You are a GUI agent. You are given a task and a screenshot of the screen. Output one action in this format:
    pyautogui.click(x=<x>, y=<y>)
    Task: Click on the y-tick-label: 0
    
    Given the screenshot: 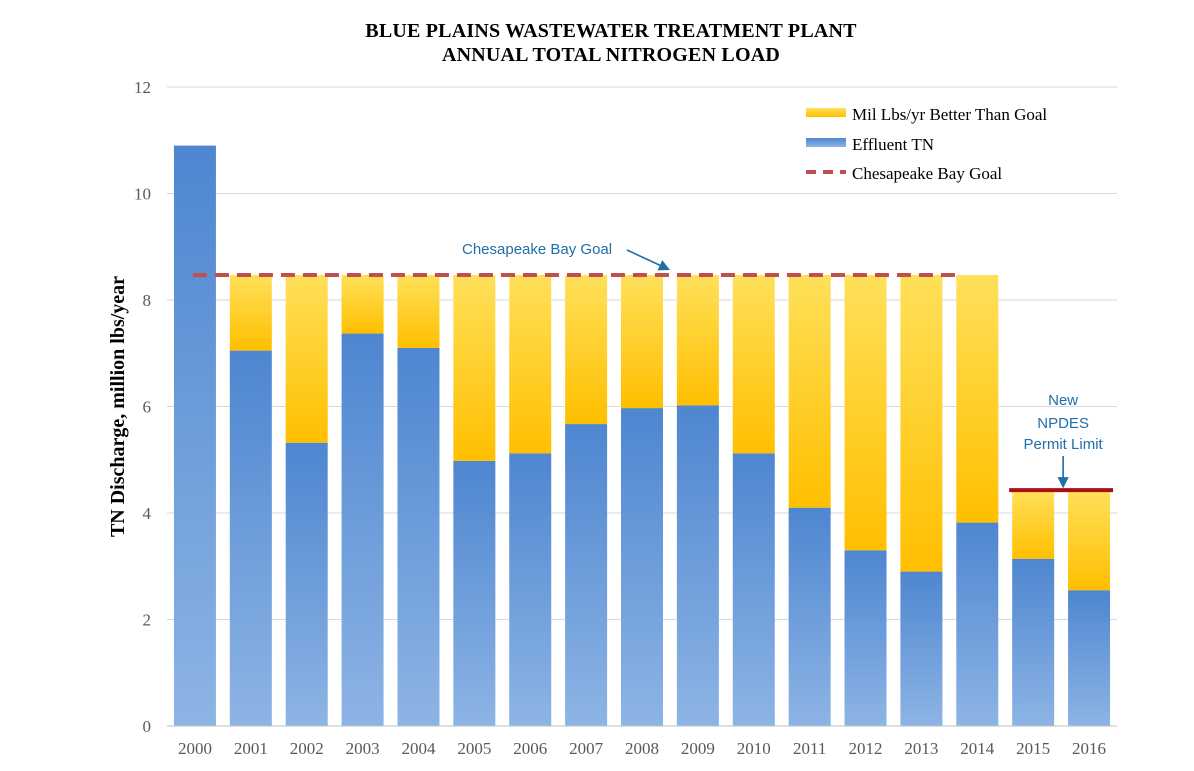 What is the action you would take?
    pyautogui.click(x=147, y=726)
    